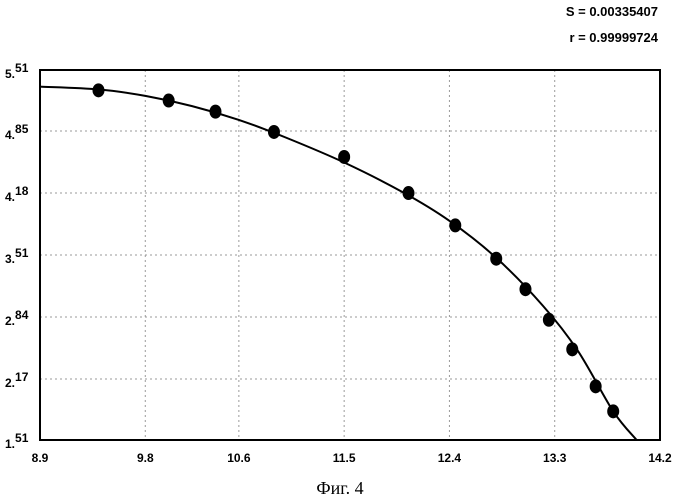 The height and width of the screenshot is (500, 680). I want to click on x-tick-label: 14.2, so click(660, 458).